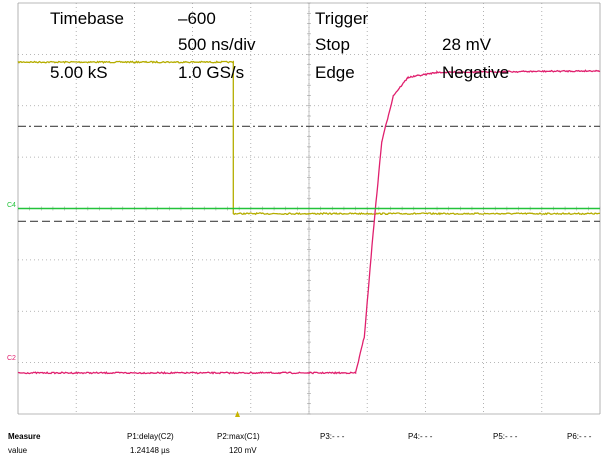 The height and width of the screenshot is (463, 601). I want to click on trigger-slope: Negative, so click(475, 72).